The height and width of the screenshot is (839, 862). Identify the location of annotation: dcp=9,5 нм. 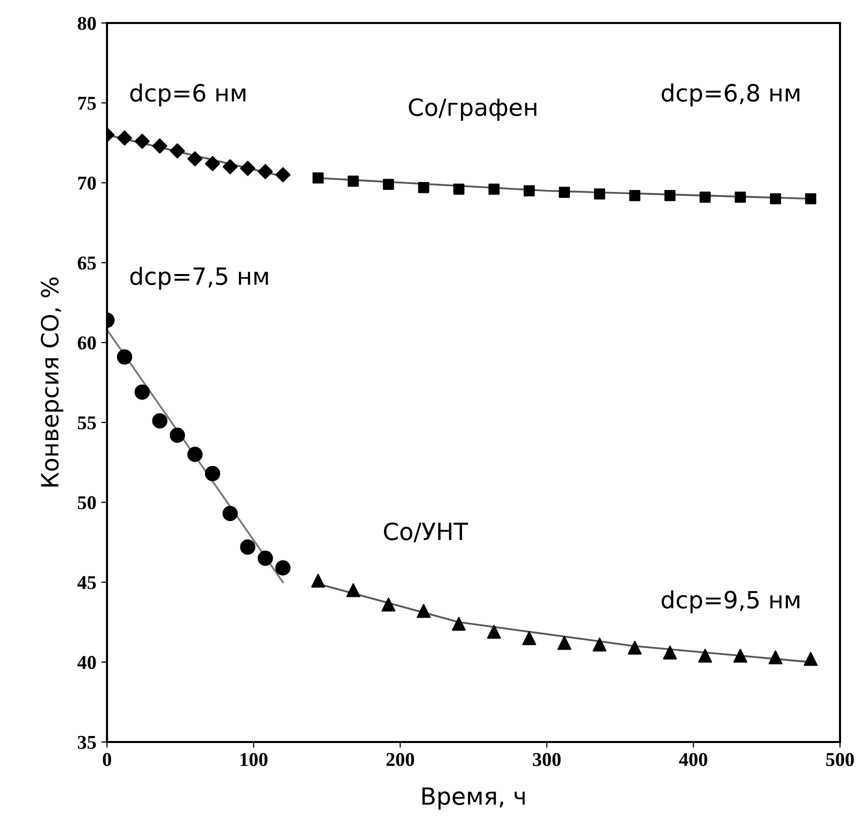
(731, 602).